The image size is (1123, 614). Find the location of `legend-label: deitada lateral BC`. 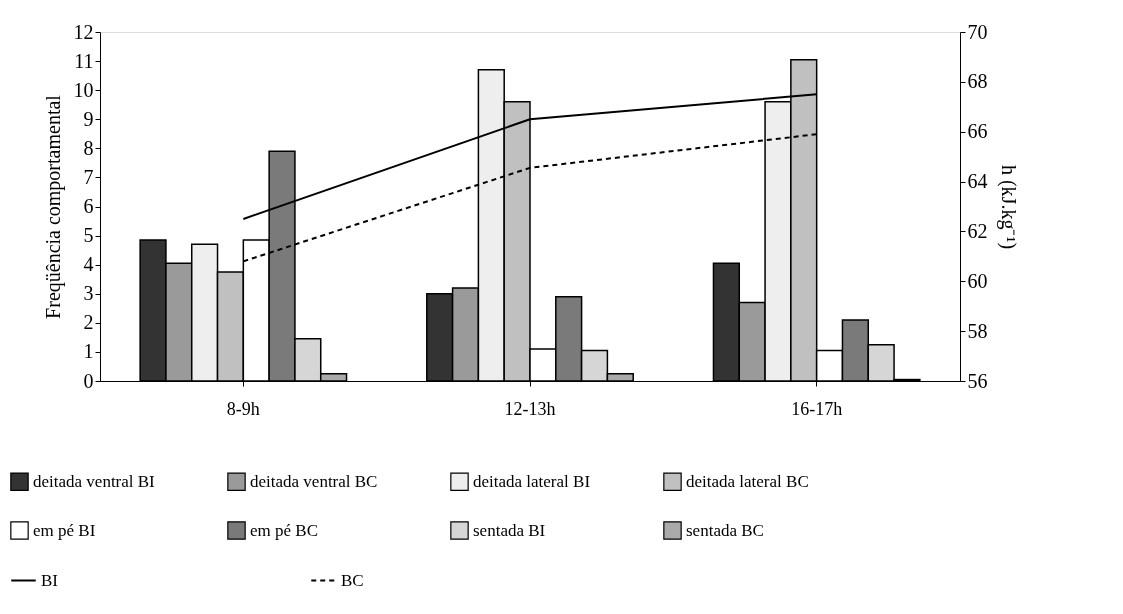

legend-label: deitada lateral BC is located at coordinates (747, 481).